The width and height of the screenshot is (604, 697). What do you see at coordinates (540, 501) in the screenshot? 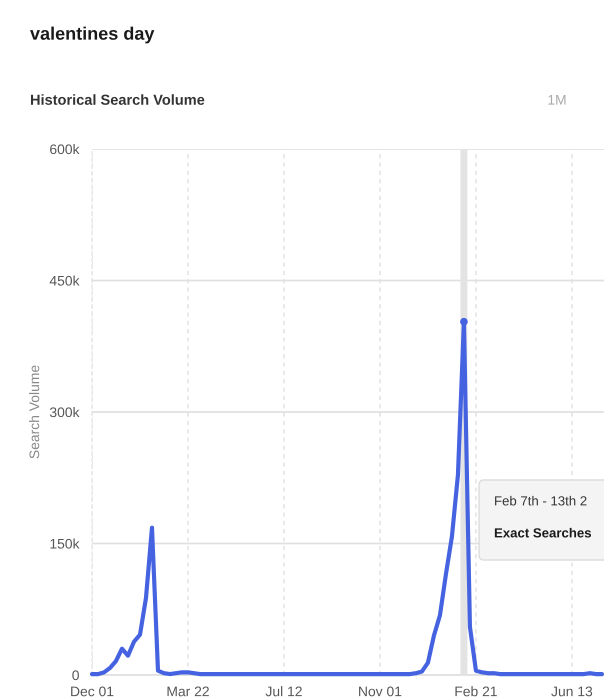
I see `annotation: Feb 7th - 13th 2` at bounding box center [540, 501].